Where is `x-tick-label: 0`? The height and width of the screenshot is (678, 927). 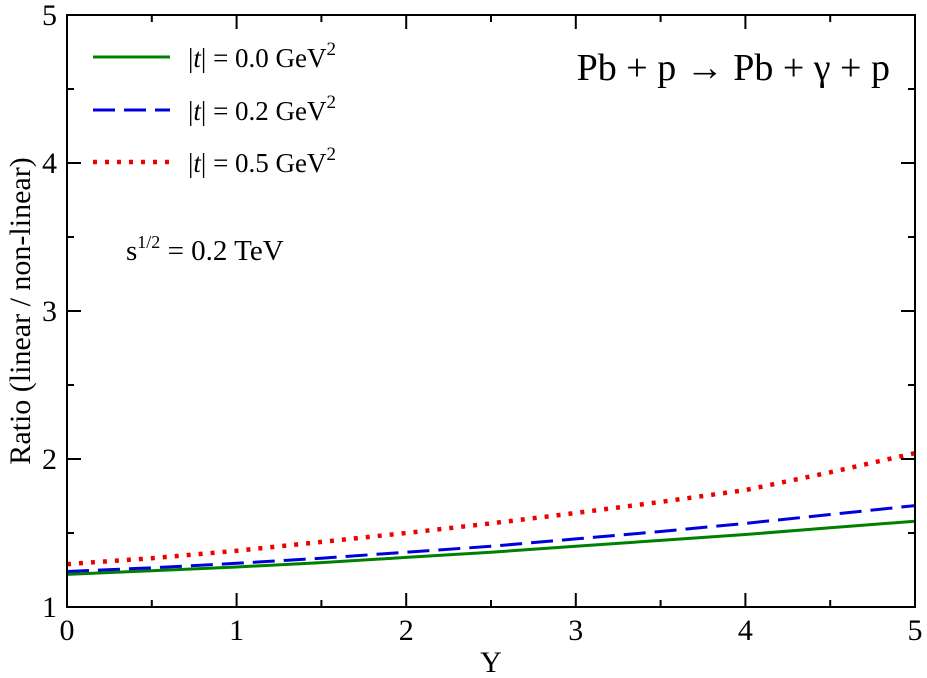 x-tick-label: 0 is located at coordinates (67, 630).